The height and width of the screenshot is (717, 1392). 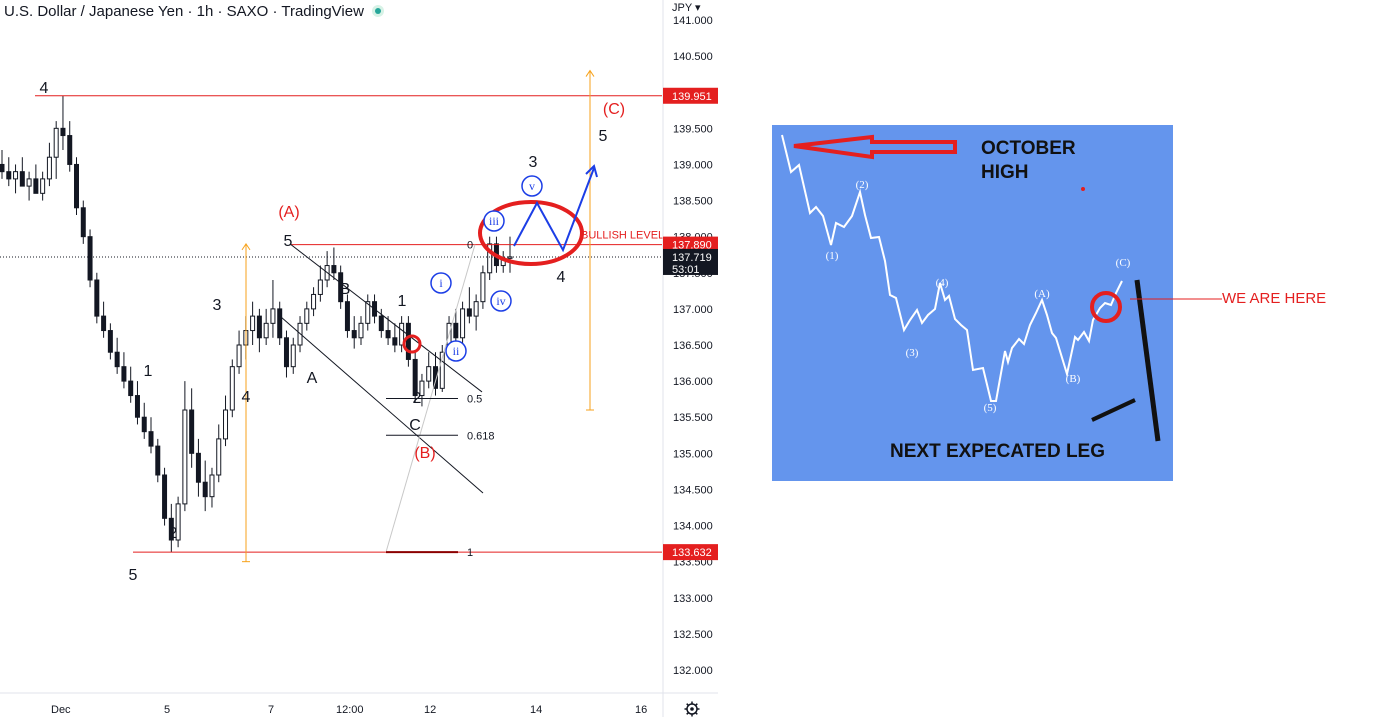 What do you see at coordinates (148, 371) in the screenshot?
I see `wave-label: 1` at bounding box center [148, 371].